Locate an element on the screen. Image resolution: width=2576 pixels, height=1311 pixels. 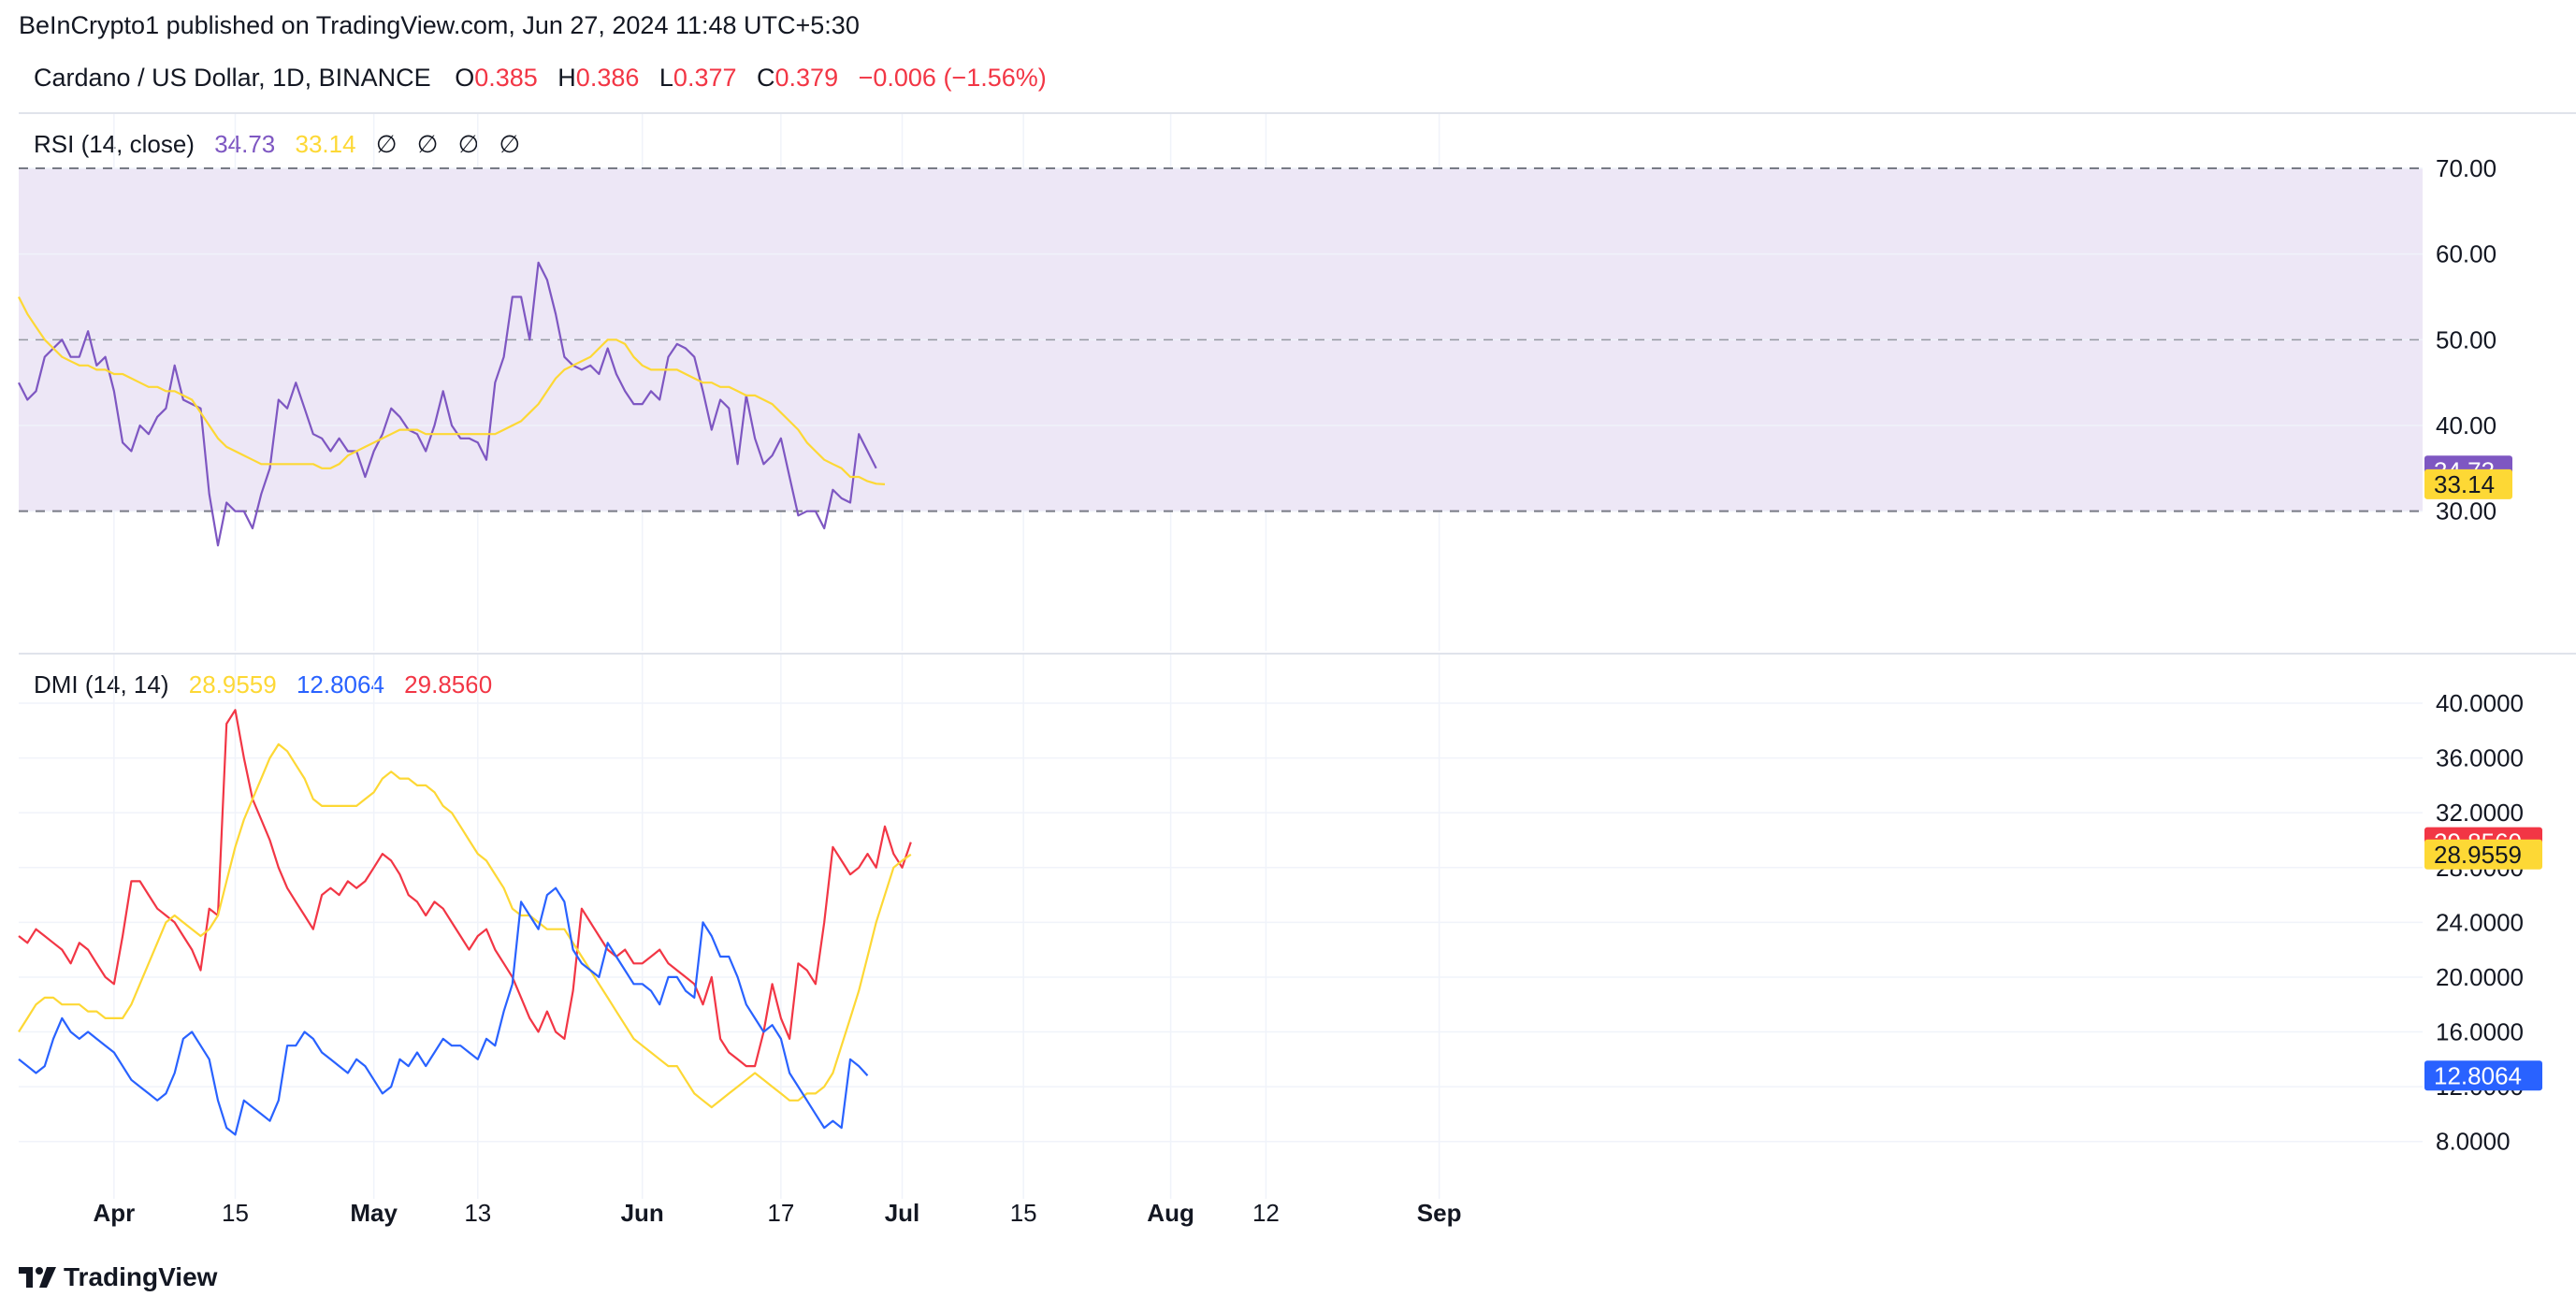
adx-last-value-label: 28.9559 is located at coordinates (2478, 855).